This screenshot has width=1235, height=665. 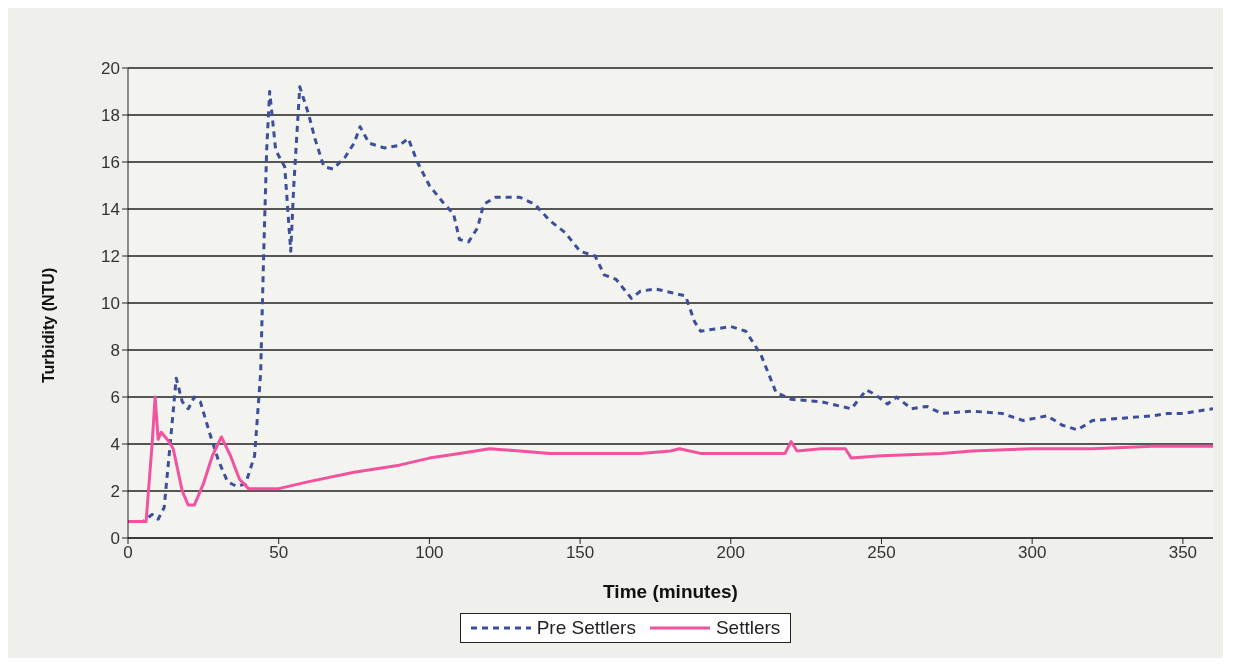 What do you see at coordinates (110, 116) in the screenshot?
I see `y-tick-label: 18` at bounding box center [110, 116].